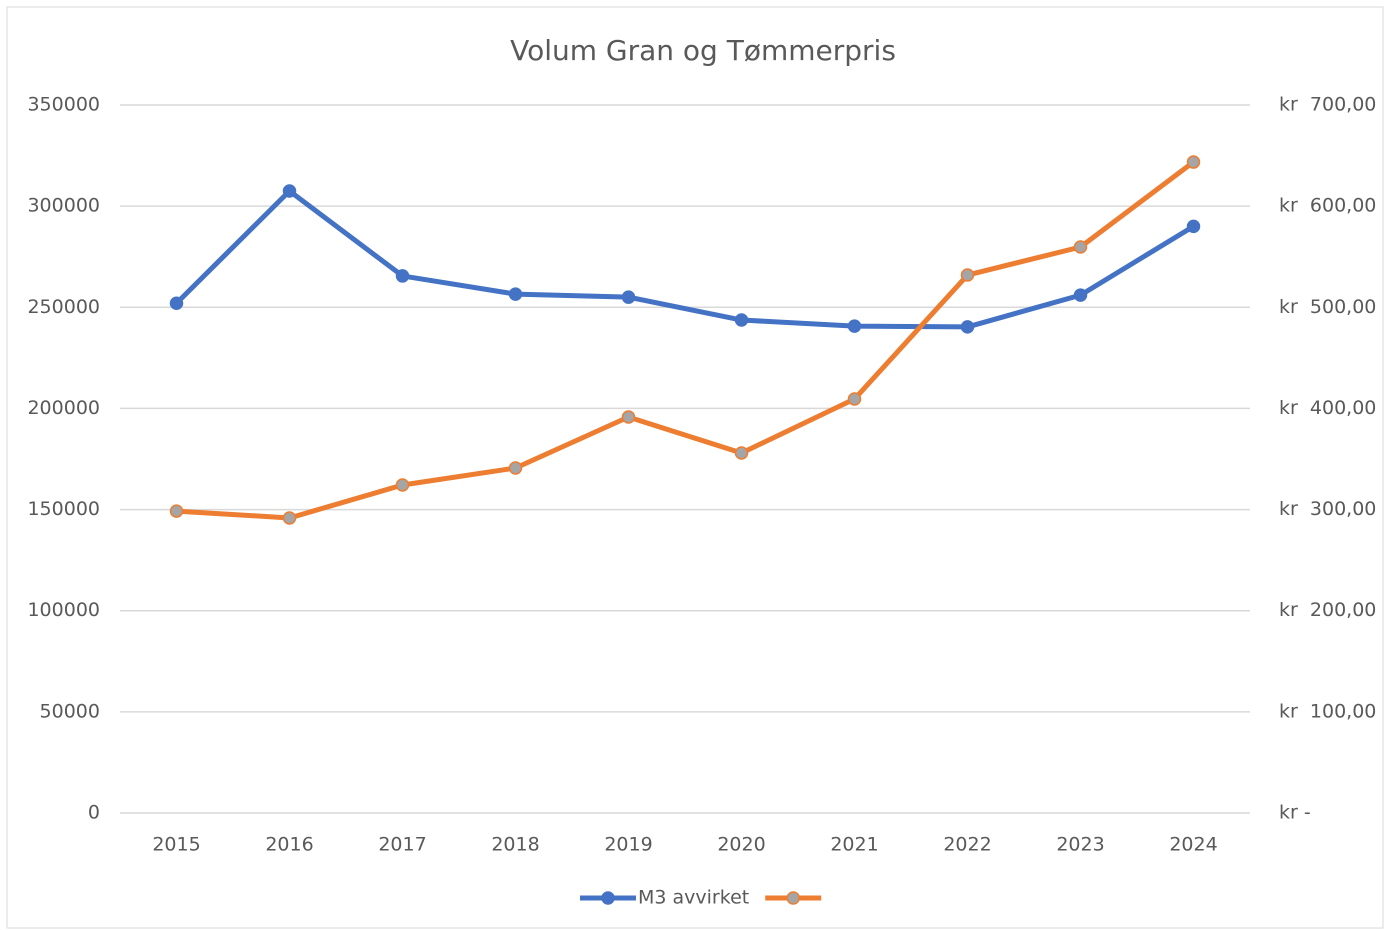 The image size is (1385, 930). What do you see at coordinates (402, 845) in the screenshot?
I see `x-tick-label: 2017` at bounding box center [402, 845].